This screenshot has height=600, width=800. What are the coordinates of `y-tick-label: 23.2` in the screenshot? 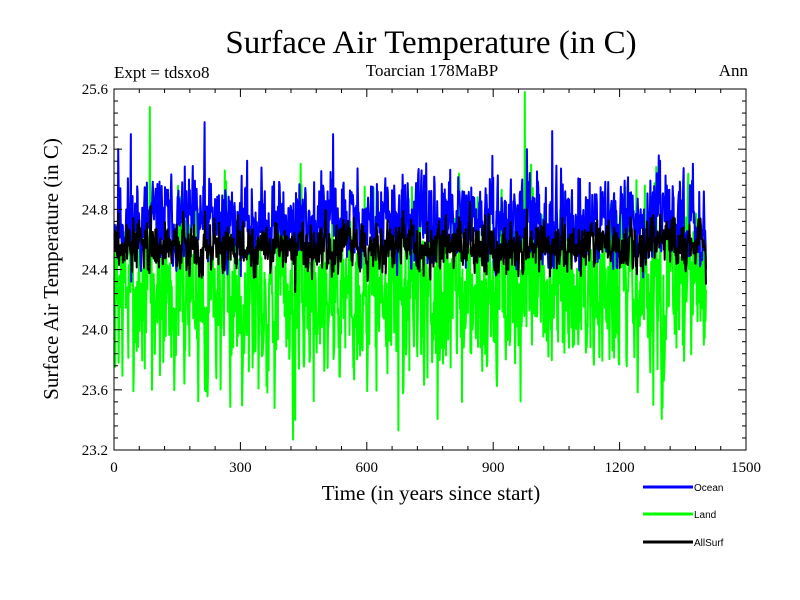 It's located at (95, 451).